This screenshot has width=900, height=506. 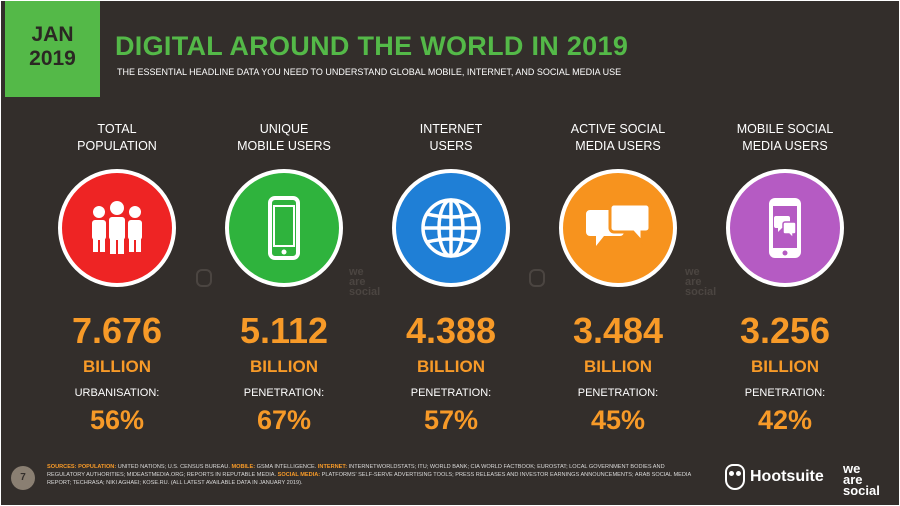 What do you see at coordinates (117, 393) in the screenshot?
I see `stat-metric-label: URBANISATION:` at bounding box center [117, 393].